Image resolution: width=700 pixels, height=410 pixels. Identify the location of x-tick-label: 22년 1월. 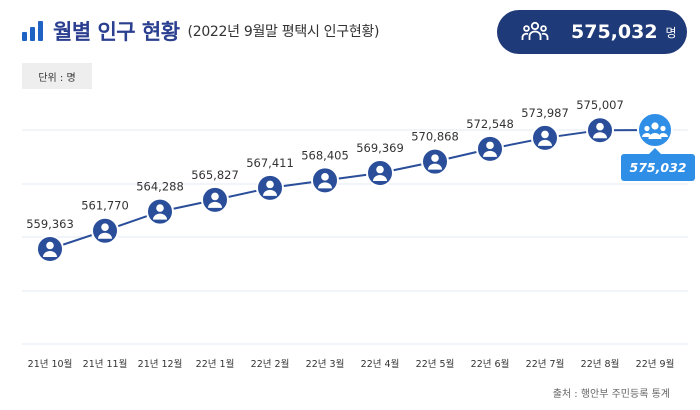
(215, 364).